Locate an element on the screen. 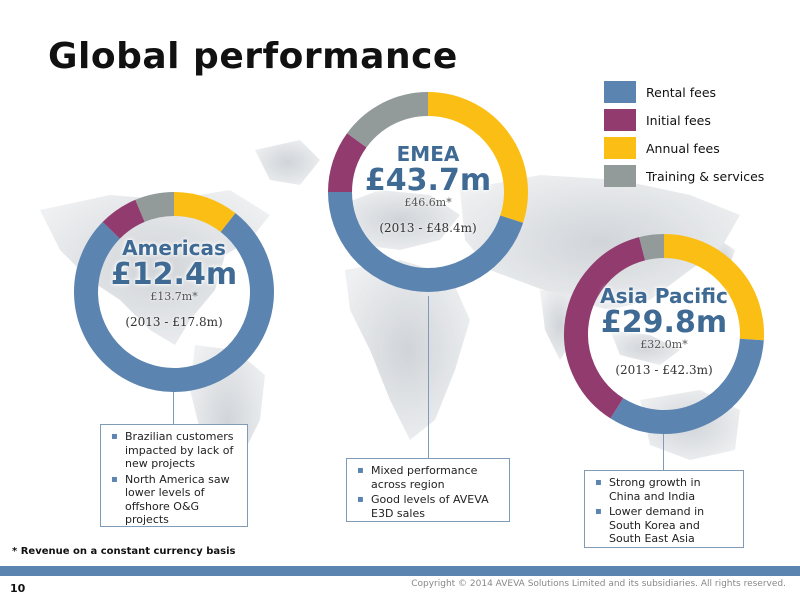  legend-item-initial-fees: Initial fees is located at coordinates (684, 120).